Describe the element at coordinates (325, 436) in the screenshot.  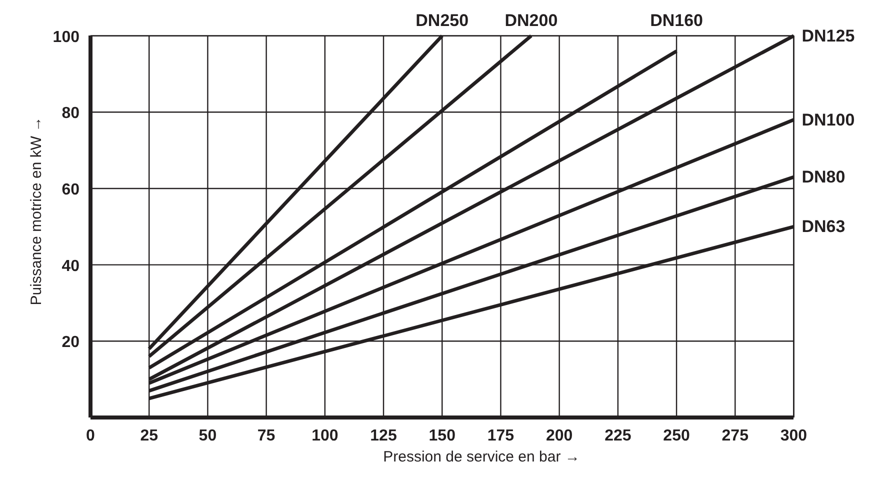
I see `x-tick-label: 100` at that location.